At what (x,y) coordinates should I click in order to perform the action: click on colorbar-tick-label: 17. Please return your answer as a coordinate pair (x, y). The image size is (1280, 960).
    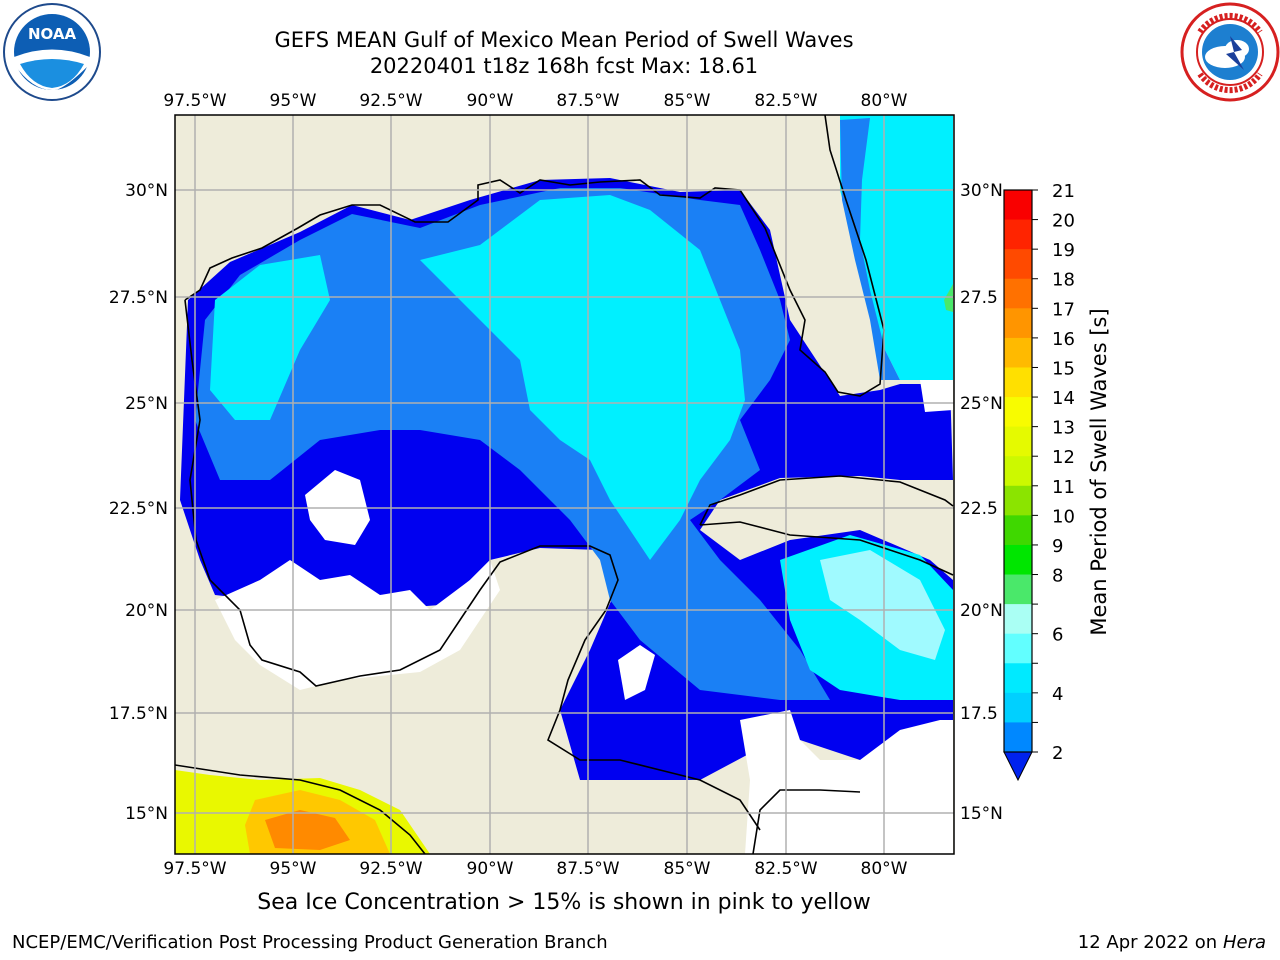
    Looking at the image, I should click on (1063, 309).